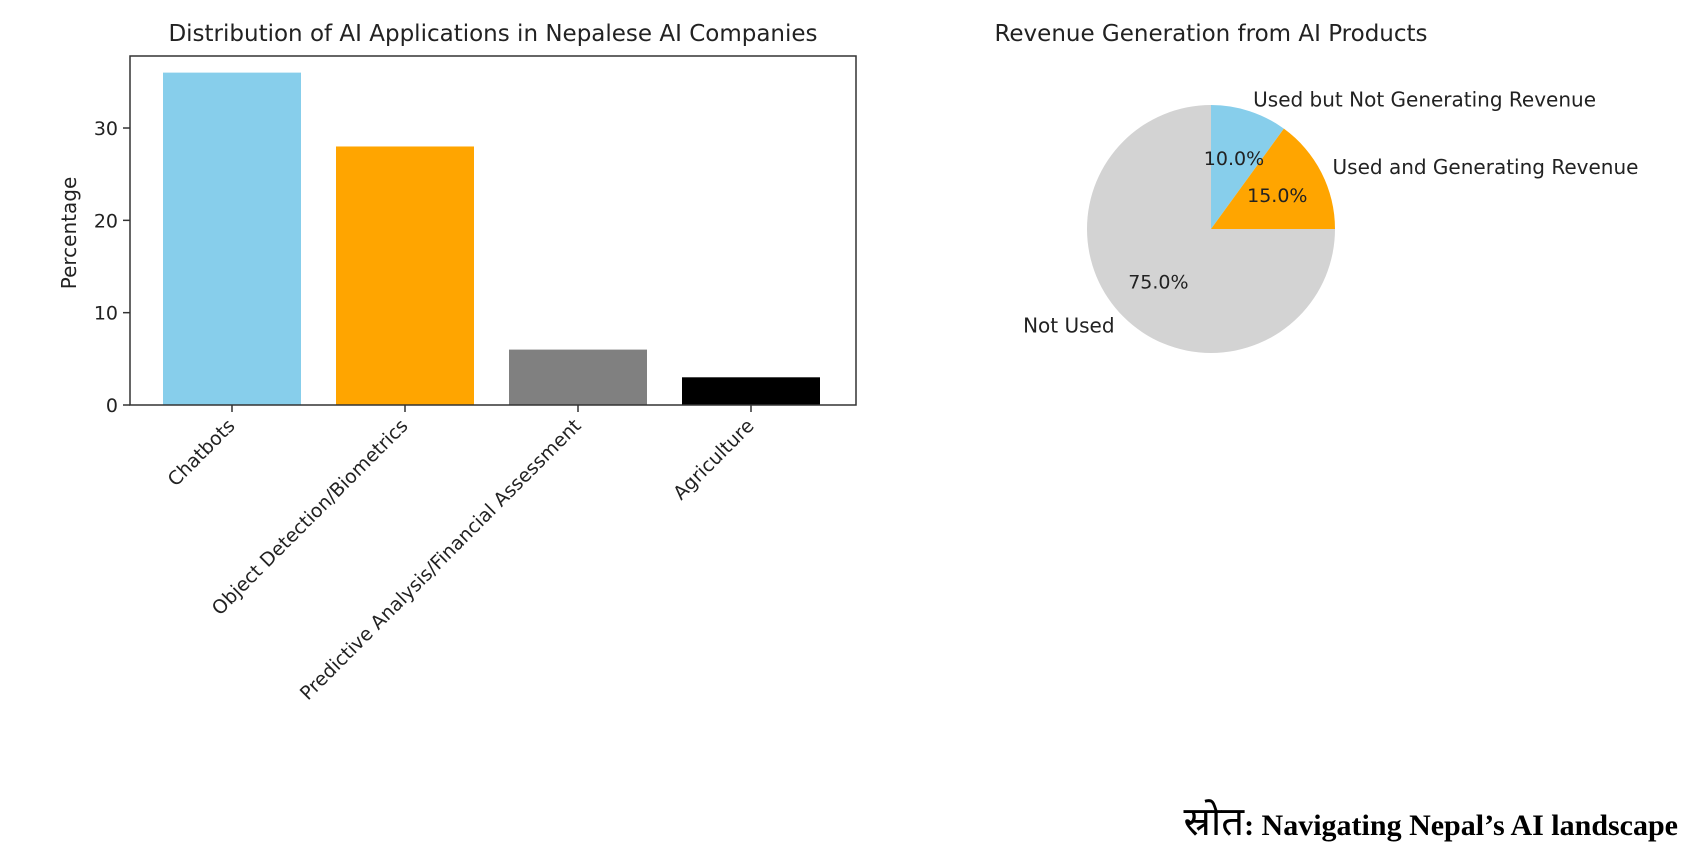  I want to click on x-tick-label: Agriculture, so click(713, 459).